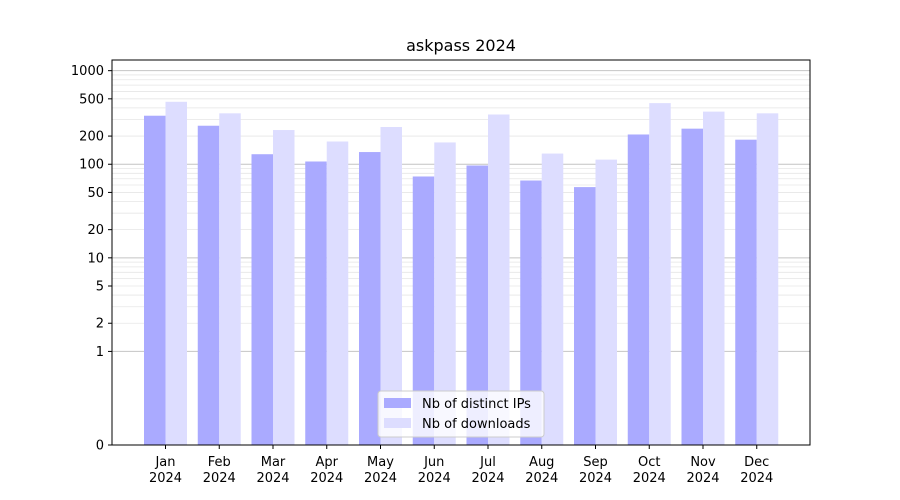  I want to click on y-tick-label: 2, so click(100, 324).